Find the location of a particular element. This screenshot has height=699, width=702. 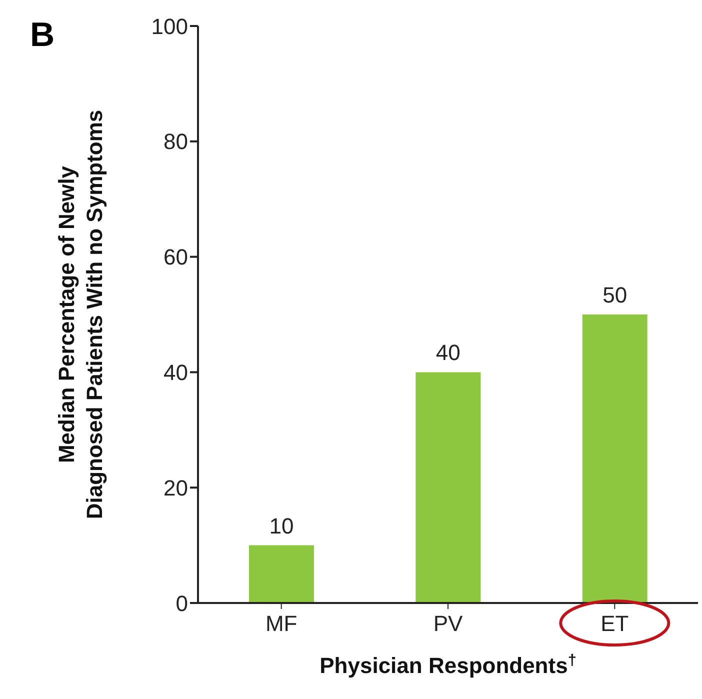

data-label: 10 is located at coordinates (281, 525).